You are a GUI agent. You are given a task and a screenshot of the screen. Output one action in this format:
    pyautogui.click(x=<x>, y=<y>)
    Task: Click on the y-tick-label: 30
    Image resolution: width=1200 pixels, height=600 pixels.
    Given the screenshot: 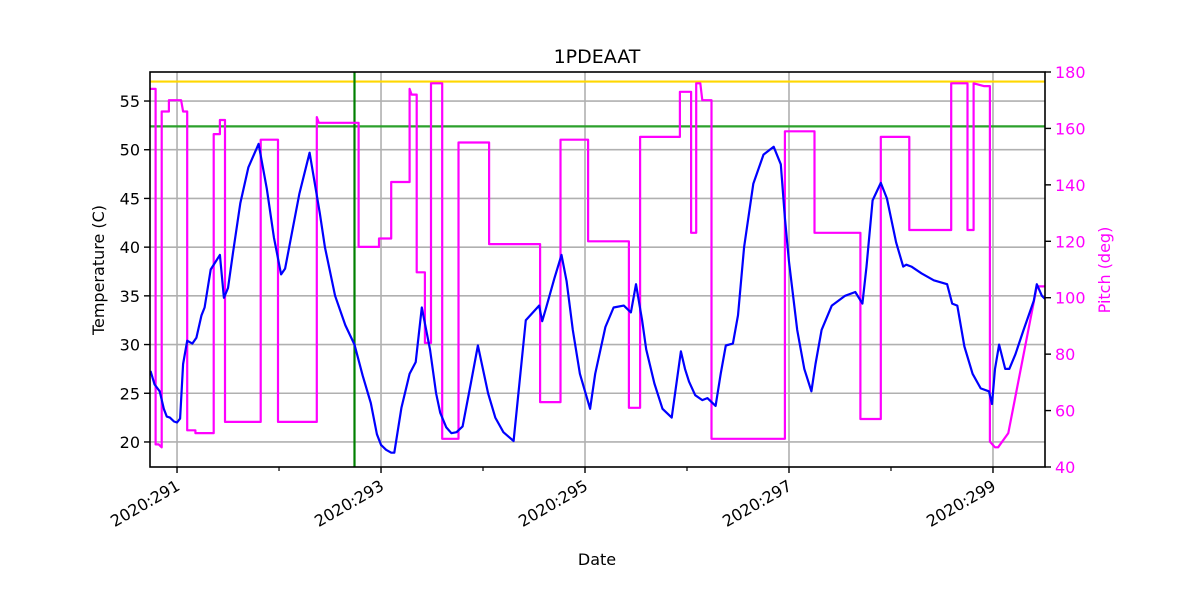 What is the action you would take?
    pyautogui.click(x=130, y=345)
    